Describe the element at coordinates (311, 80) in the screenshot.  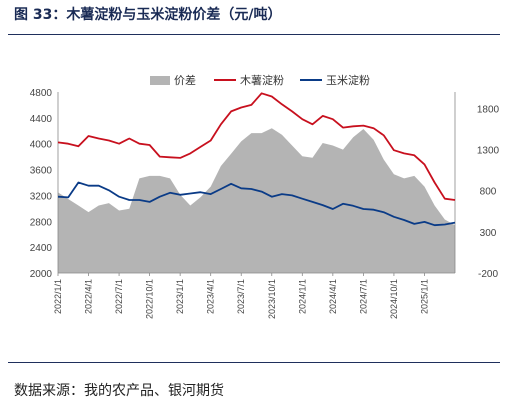
I see `legend-swatch-corn` at that location.